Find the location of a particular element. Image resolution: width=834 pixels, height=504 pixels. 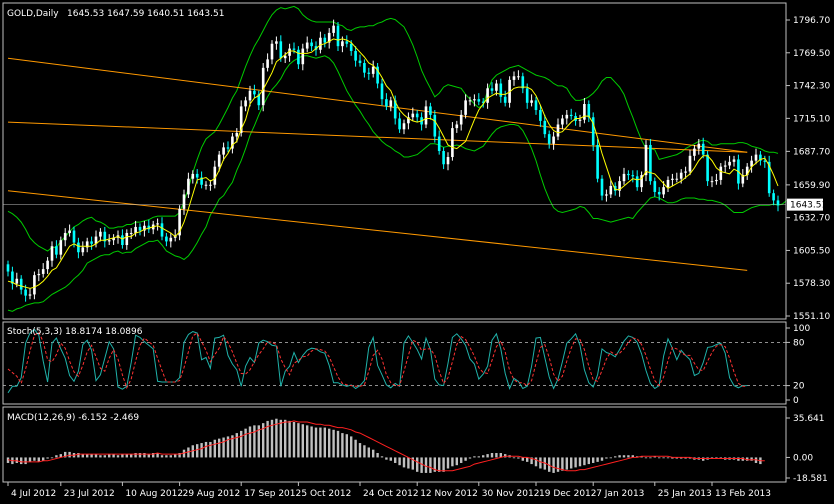

time-tick-label: 4 Jul 2012 is located at coordinates (33, 494).